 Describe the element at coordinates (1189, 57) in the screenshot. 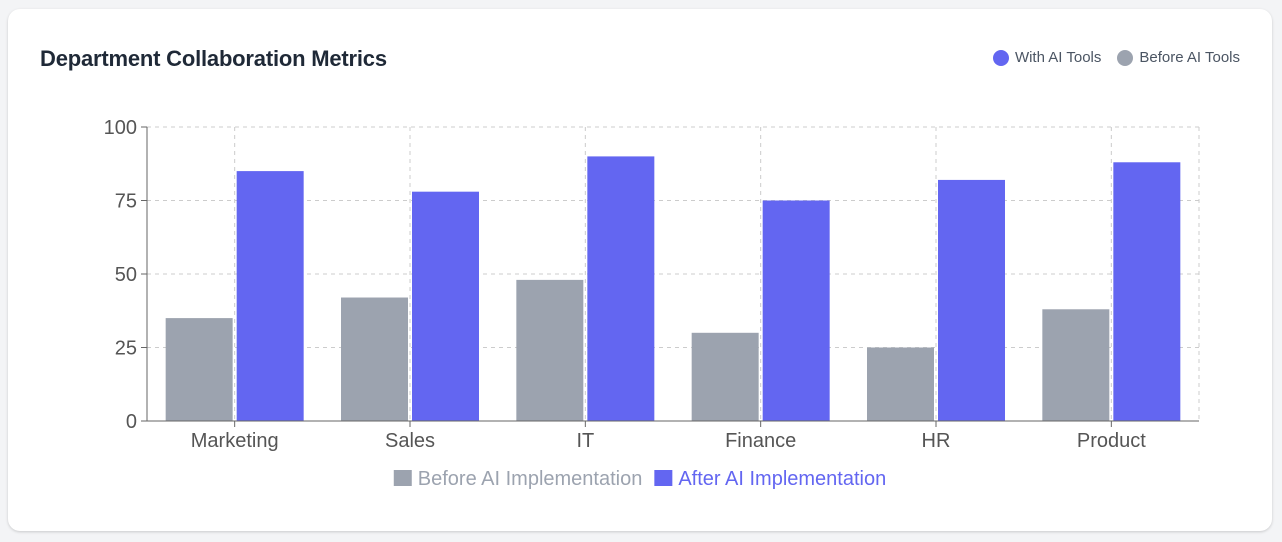

I see `legend-label-before-ai: Before AI Tools` at that location.